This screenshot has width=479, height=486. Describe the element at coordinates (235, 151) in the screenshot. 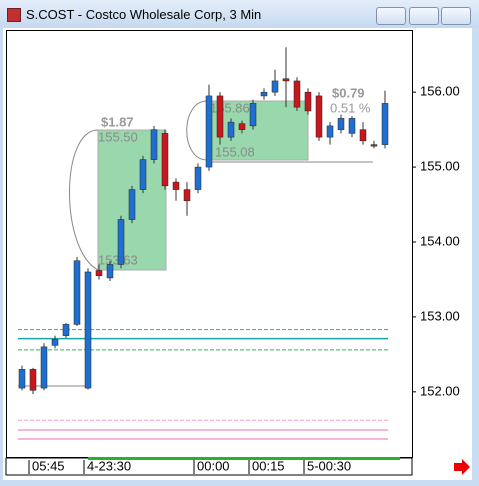

I see `measure-low: 155.08` at that location.